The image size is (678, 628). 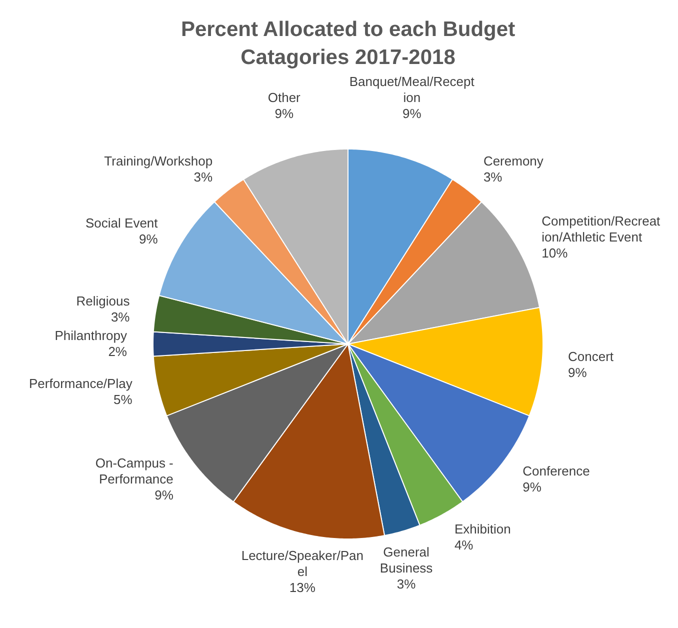 What do you see at coordinates (348, 43) in the screenshot?
I see `chart-title: Percent Allocated to each Budget Catagories 2017-2018` at bounding box center [348, 43].